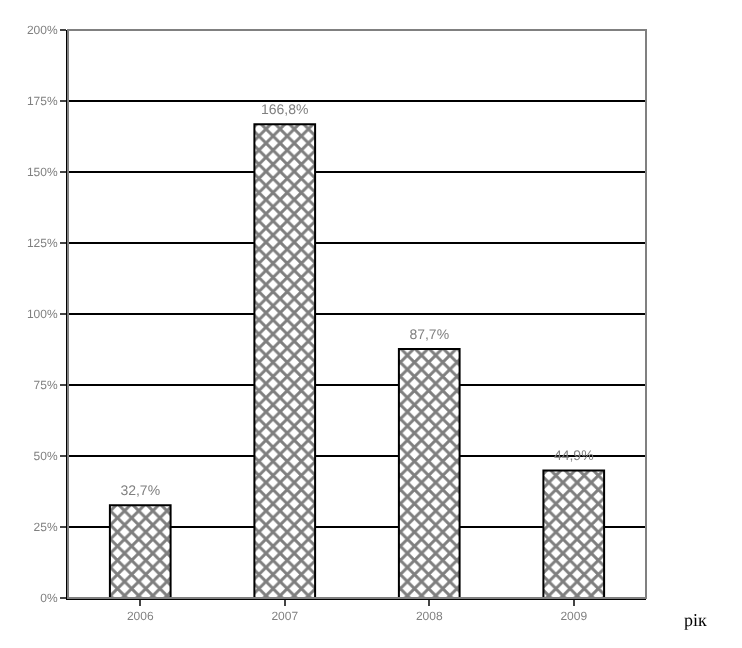 Image resolution: width=742 pixels, height=648 pixels. What do you see at coordinates (696, 620) in the screenshot?
I see `x-axis-title: рік` at bounding box center [696, 620].